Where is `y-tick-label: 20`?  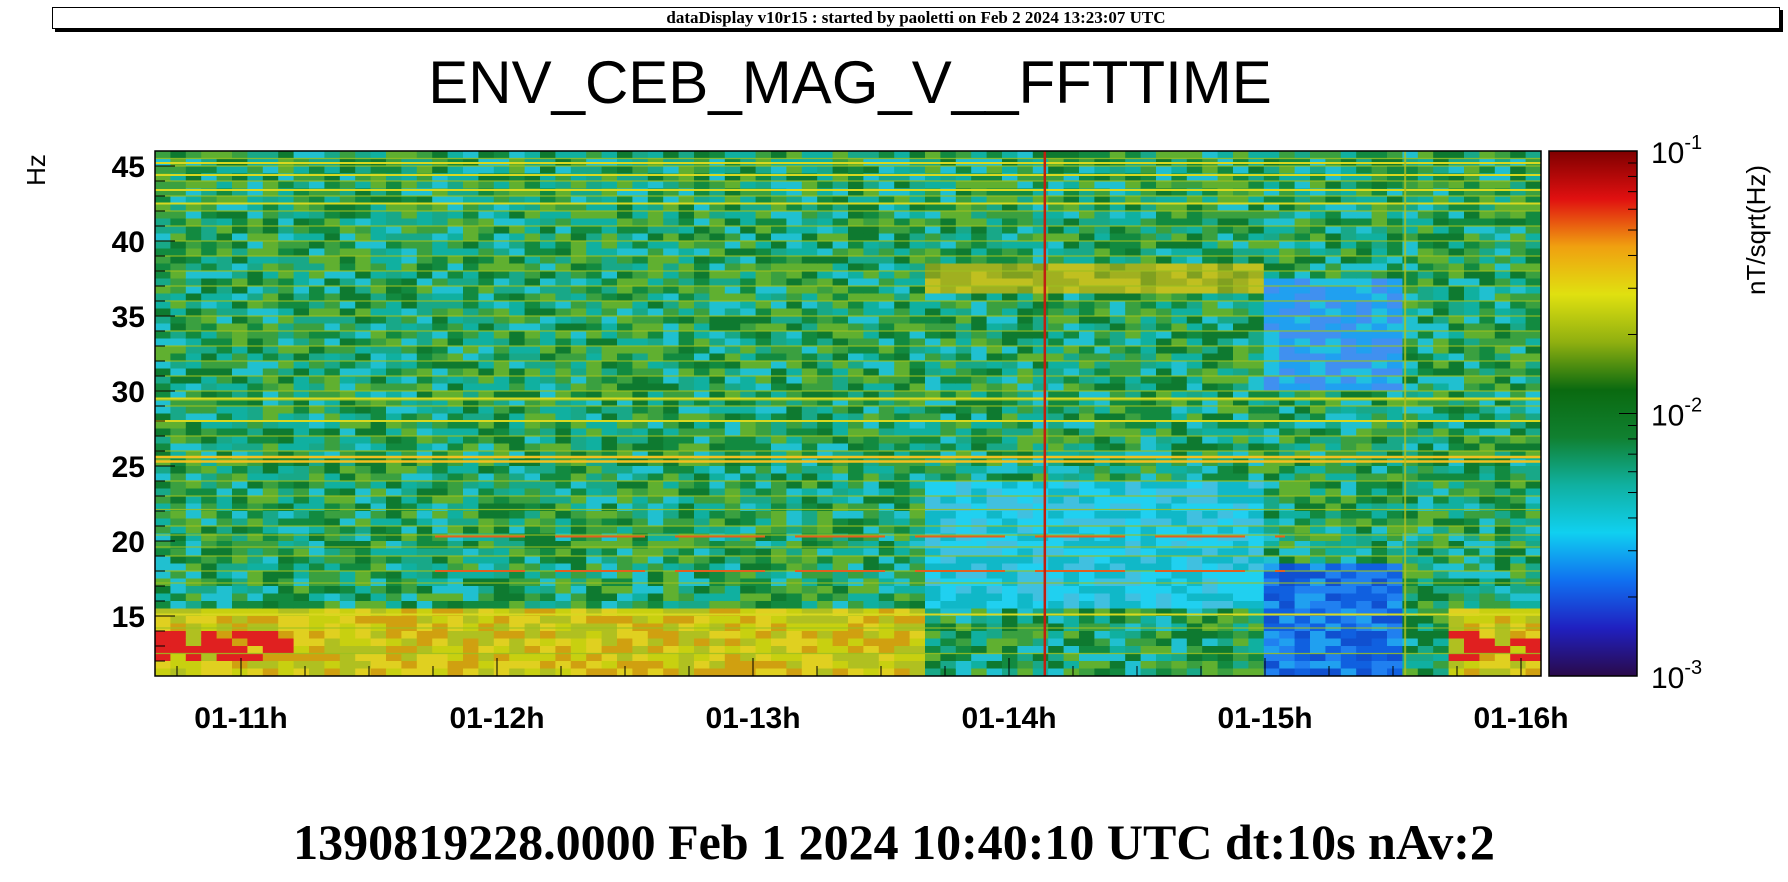 y-tick-label: 20 is located at coordinates (128, 542).